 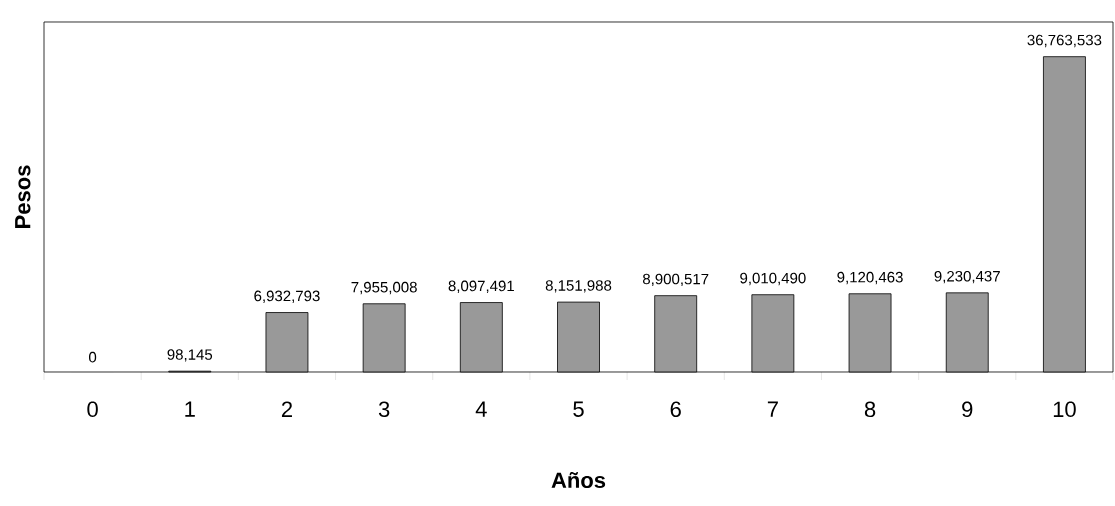 What do you see at coordinates (190, 409) in the screenshot?
I see `x-tick-label: 1` at bounding box center [190, 409].